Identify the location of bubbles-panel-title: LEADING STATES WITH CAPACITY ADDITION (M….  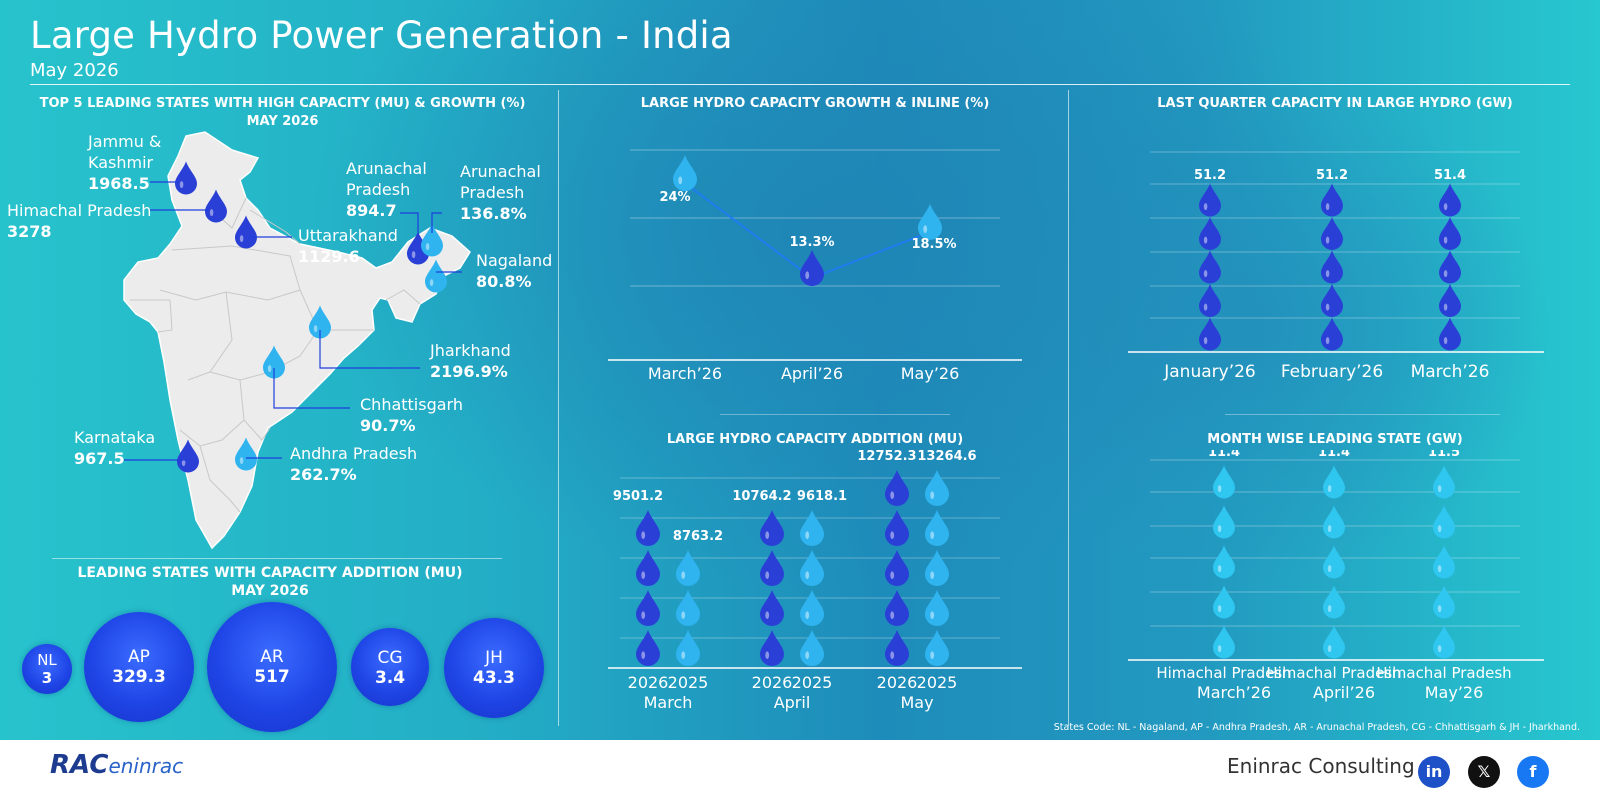
(270, 582).